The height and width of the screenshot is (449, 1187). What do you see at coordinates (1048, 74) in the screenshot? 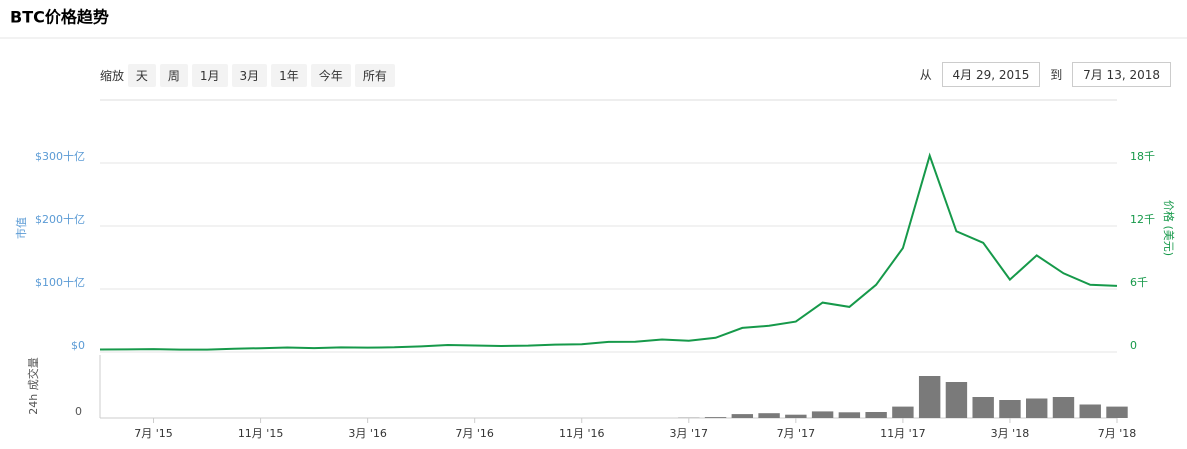
I see `date-range: 从 4月 29, 2015 到 7月 13, 2018` at bounding box center [1048, 74].